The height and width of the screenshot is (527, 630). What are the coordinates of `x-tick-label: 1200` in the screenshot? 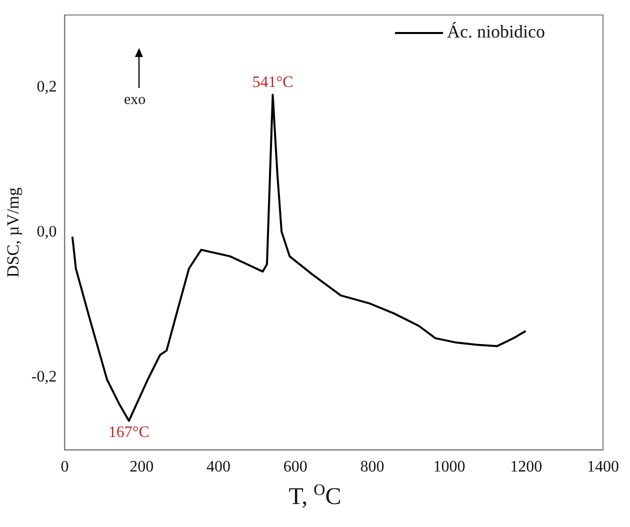 It's located at (526, 467).